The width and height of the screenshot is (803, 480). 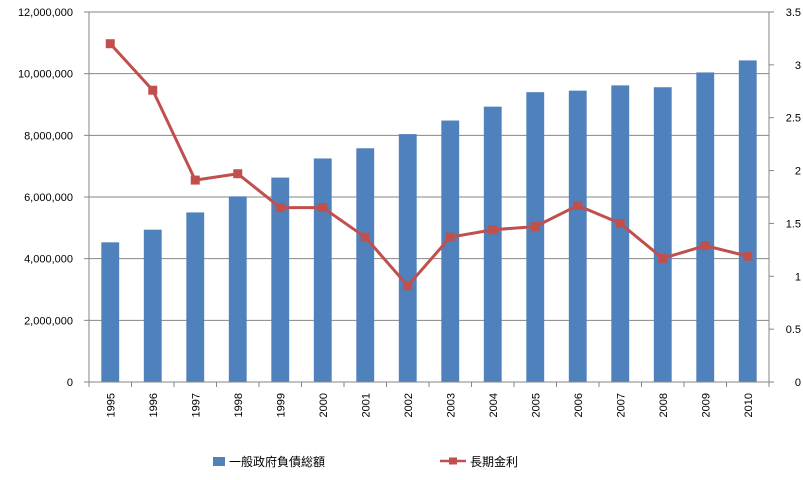 What do you see at coordinates (798, 277) in the screenshot?
I see `right-tick-label: 1` at bounding box center [798, 277].